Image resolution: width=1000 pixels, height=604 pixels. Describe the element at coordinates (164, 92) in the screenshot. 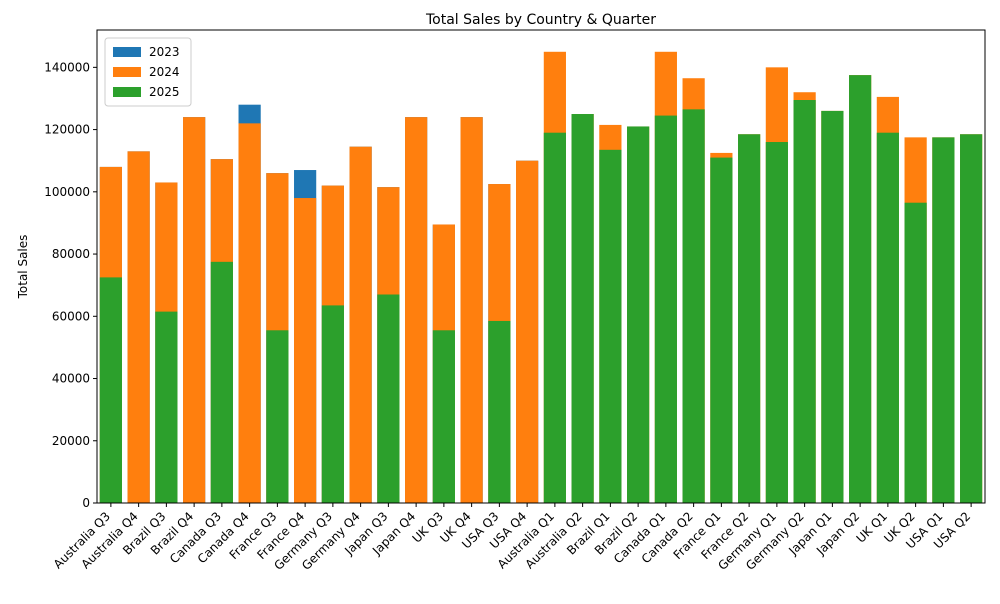

I see `legend-label-2025: 2025` at that location.